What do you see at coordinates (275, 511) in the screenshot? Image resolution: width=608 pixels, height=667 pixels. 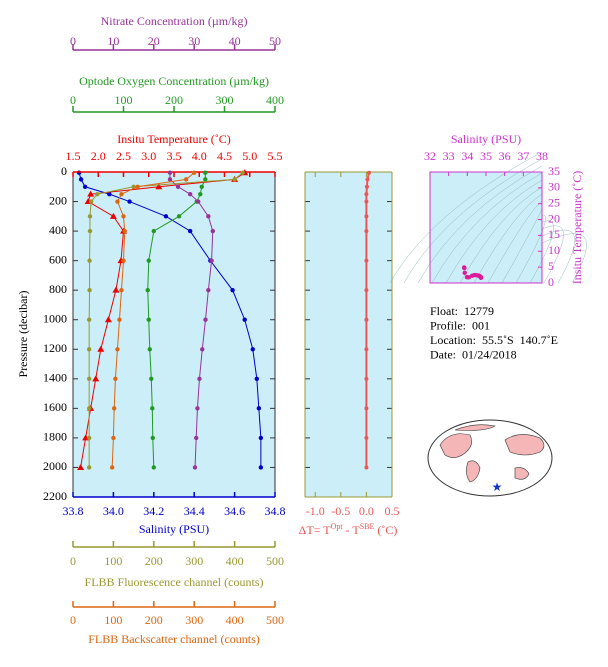 I see `x-tick-label: 34.8` at bounding box center [275, 511].